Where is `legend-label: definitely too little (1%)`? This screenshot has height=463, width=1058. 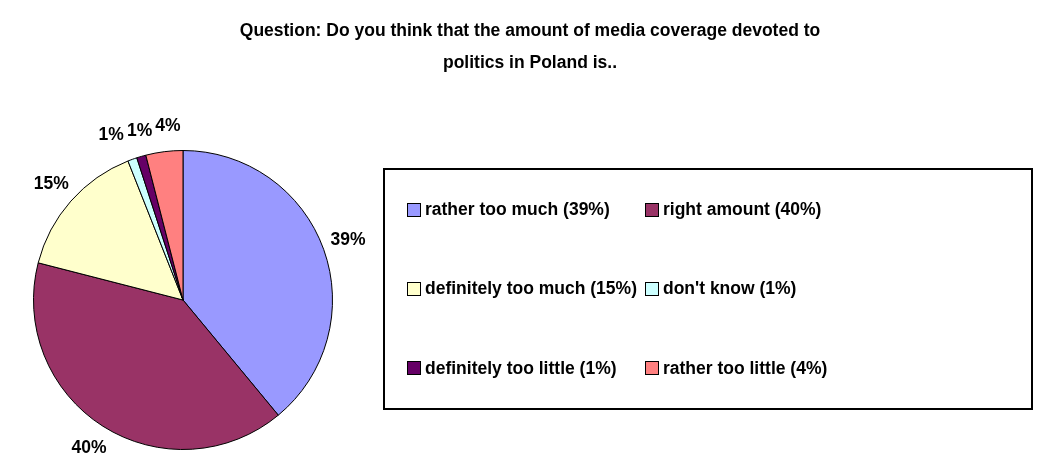 legend-label: definitely too little (1%) is located at coordinates (521, 368).